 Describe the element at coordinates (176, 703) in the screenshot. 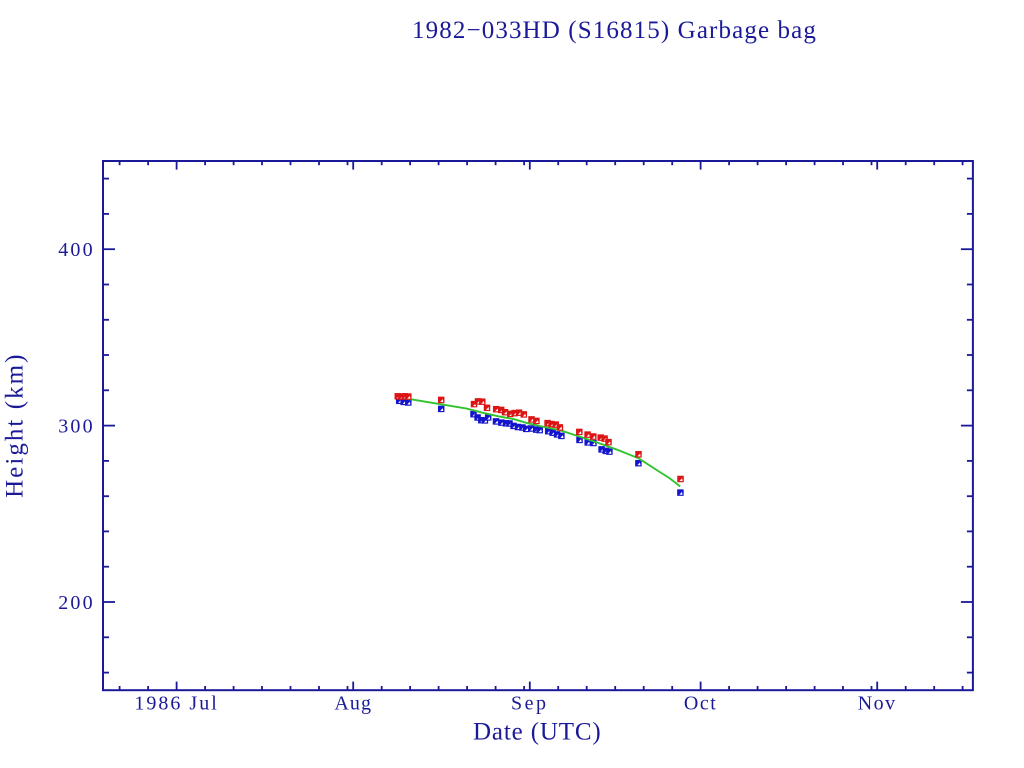

I see `svg-text: 1986 Jul` at that location.